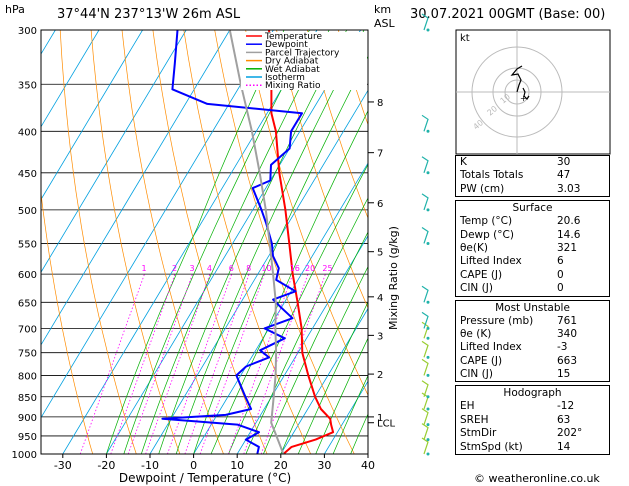 The height and width of the screenshot is (486, 629). I want to click on legend-label-6: Mixing Ratio, so click(293, 86).